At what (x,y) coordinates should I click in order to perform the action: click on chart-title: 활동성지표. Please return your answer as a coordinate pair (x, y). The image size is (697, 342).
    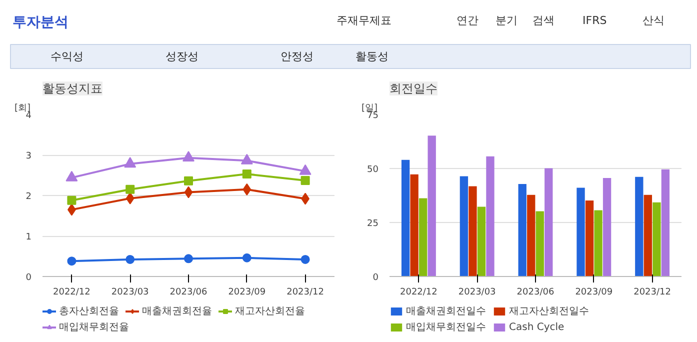
    Looking at the image, I should click on (72, 89).